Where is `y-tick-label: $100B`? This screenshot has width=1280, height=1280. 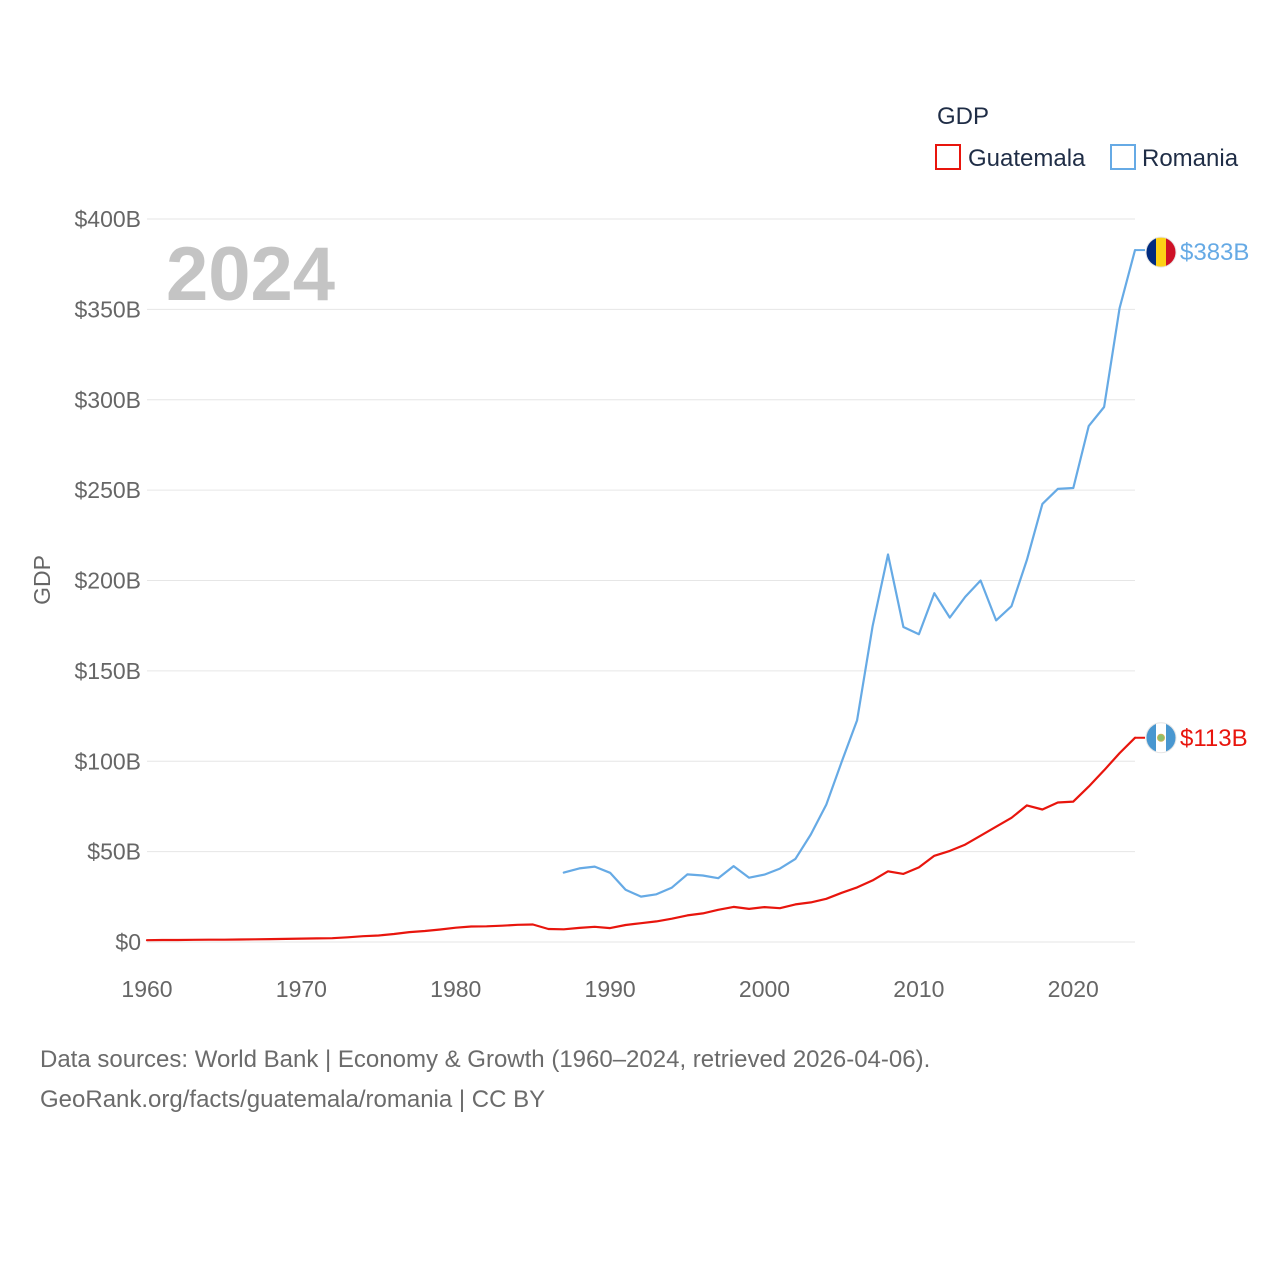 y-tick-label: $100B is located at coordinates (107, 761).